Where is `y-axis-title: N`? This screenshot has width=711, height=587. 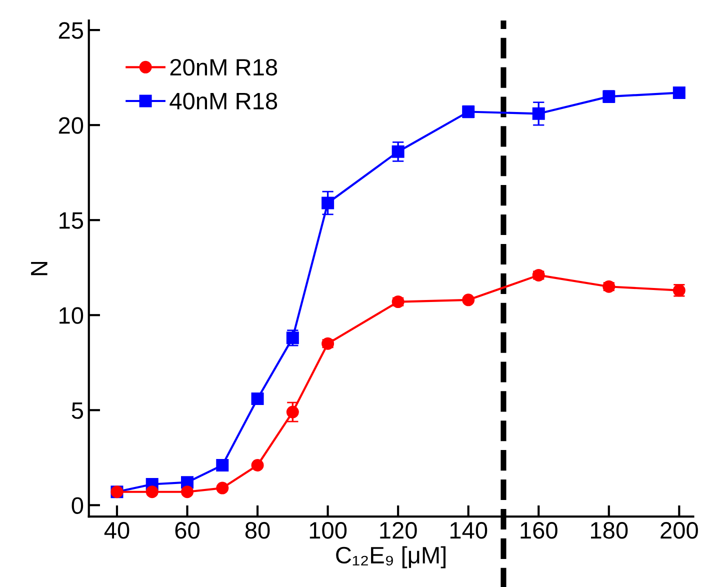
y-axis-title: N is located at coordinates (39, 269).